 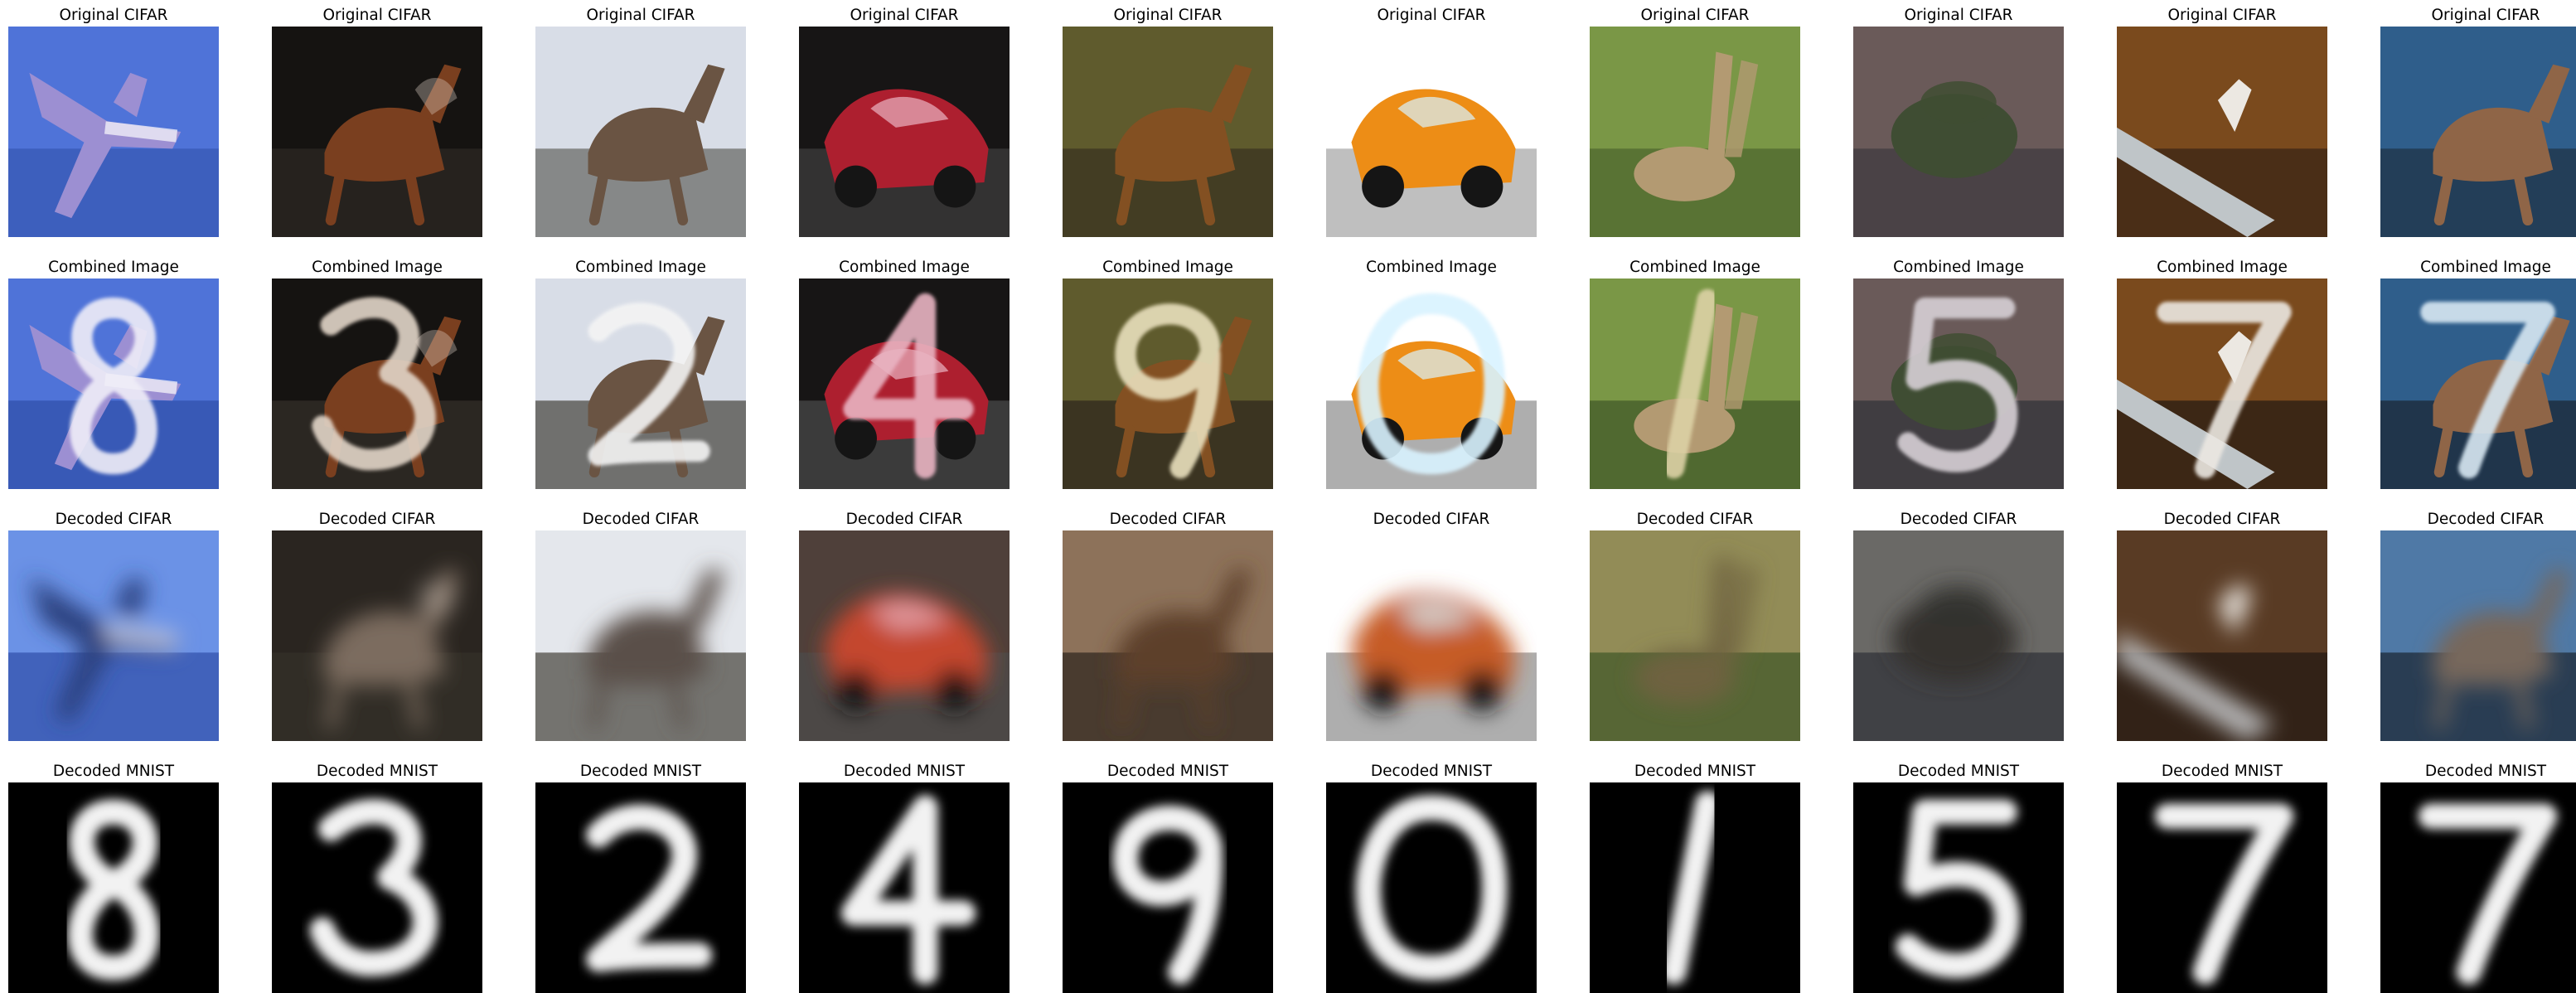 I want to click on image-panel-2-3: Decoded CIFAR, so click(x=904, y=626).